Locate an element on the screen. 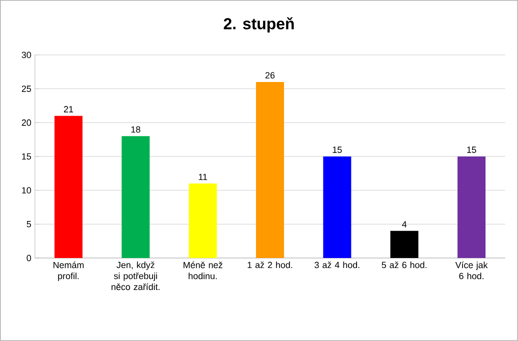 This screenshot has width=518, height=341. chart-title: 2. stupeň is located at coordinates (259, 25).